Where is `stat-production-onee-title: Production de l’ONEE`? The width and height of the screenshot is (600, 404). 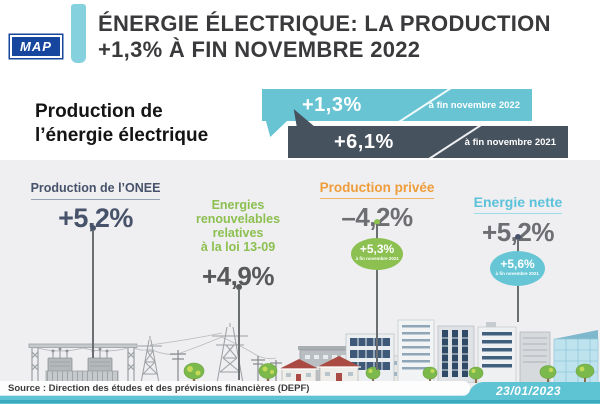
stat-production-onee-title: Production de l’ONEE is located at coordinates (95, 190).